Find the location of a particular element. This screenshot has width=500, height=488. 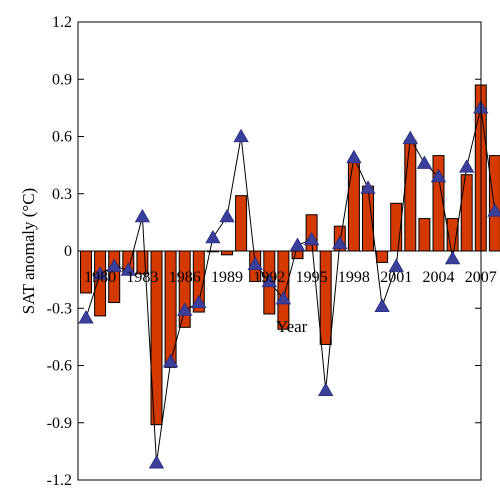

x-tick-label: 1989 is located at coordinates (227, 277).